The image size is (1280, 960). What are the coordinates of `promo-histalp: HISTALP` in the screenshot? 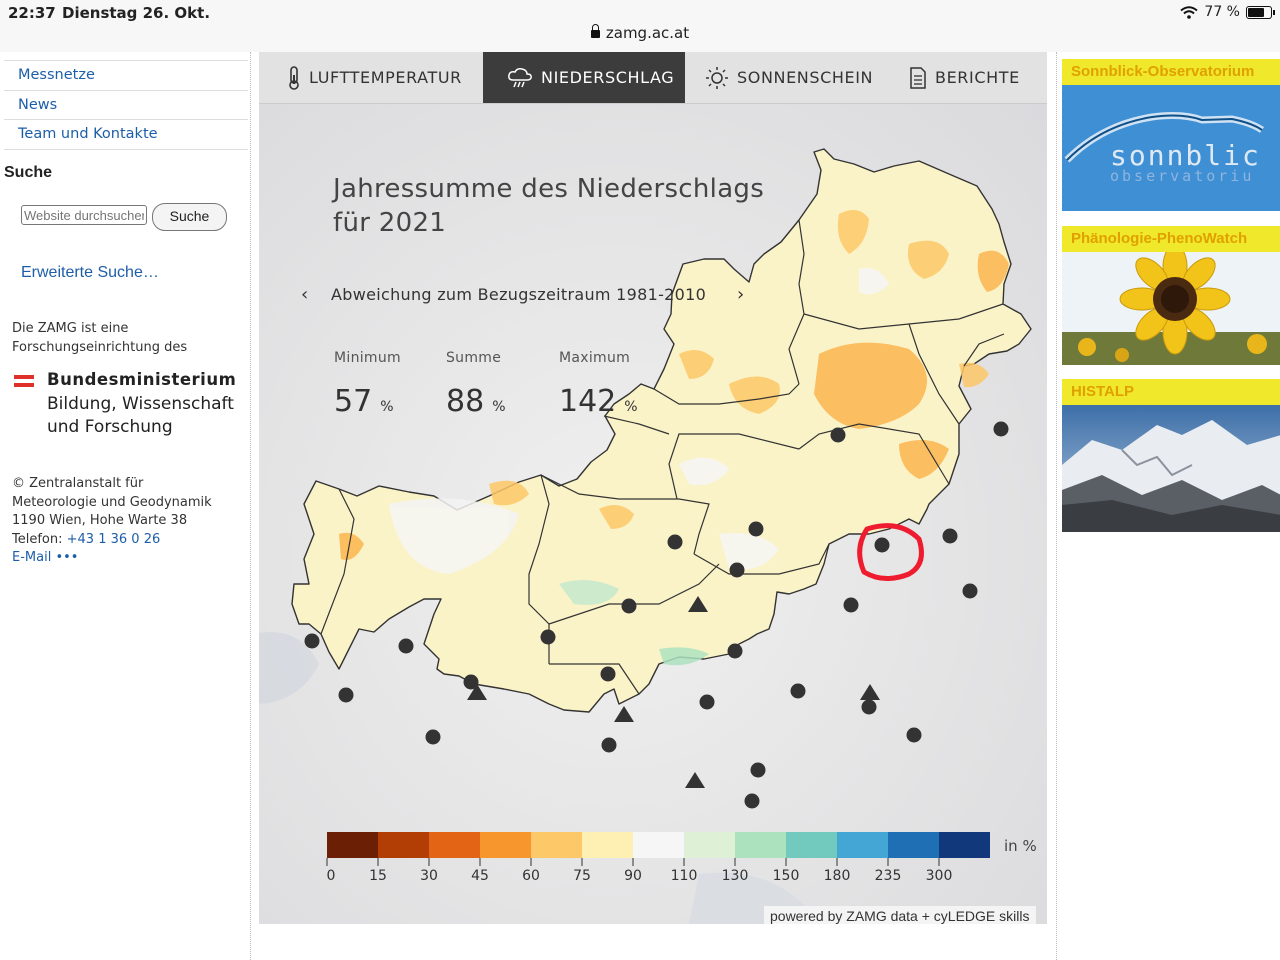 It's located at (1171, 455).